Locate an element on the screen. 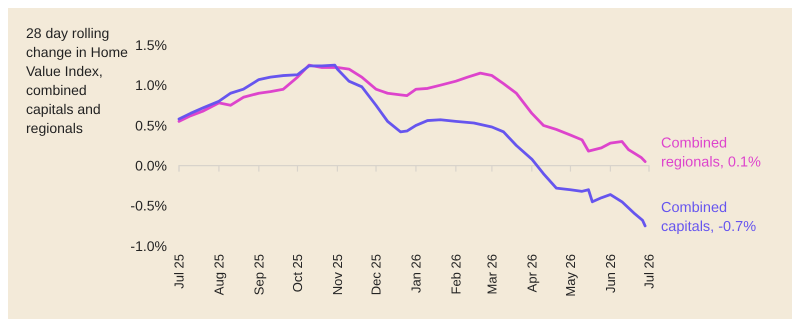 The height and width of the screenshot is (327, 800). y-tick-label: 0.5% is located at coordinates (151, 125).